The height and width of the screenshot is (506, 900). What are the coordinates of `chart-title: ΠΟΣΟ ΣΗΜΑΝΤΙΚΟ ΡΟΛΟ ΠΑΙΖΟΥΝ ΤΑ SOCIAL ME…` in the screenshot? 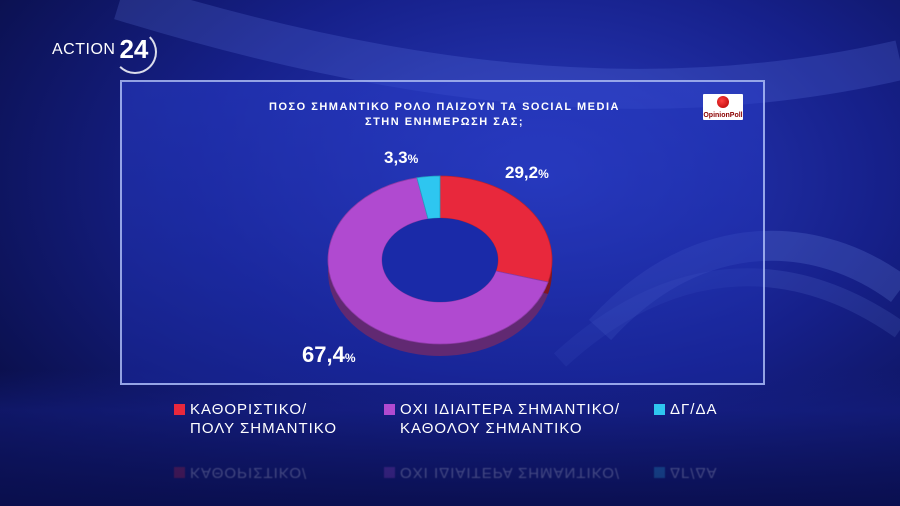 It's located at (444, 115).